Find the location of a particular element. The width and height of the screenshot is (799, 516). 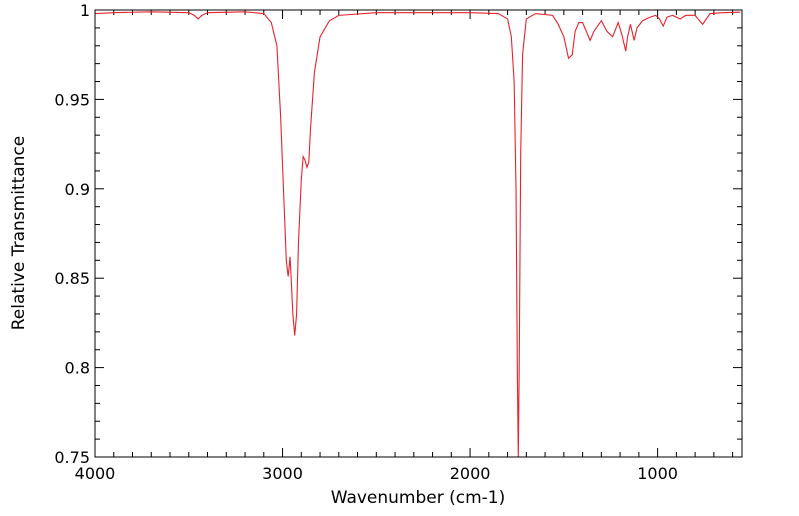

x-tick-label: 4000 is located at coordinates (95, 473).